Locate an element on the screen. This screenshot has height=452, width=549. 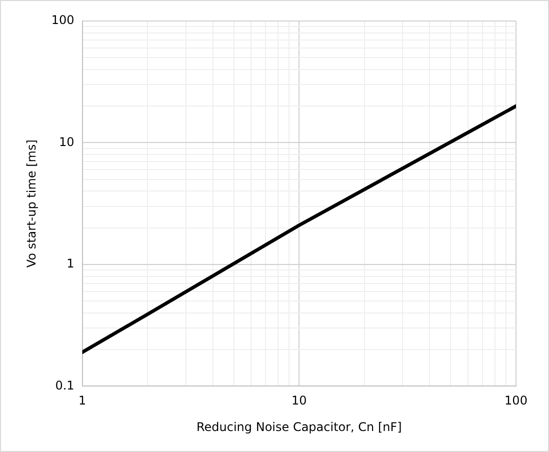
y-tick-label: 0.1 is located at coordinates (64, 385).